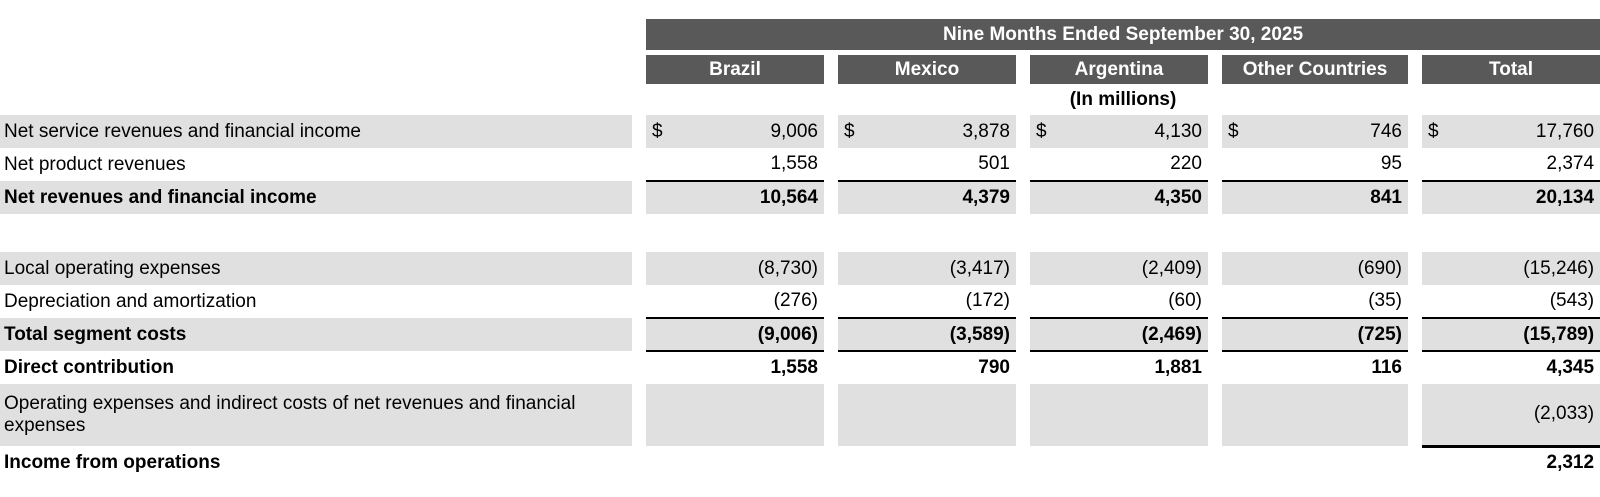  What do you see at coordinates (979, 334) in the screenshot?
I see `cell-value: (3,589)` at bounding box center [979, 334].